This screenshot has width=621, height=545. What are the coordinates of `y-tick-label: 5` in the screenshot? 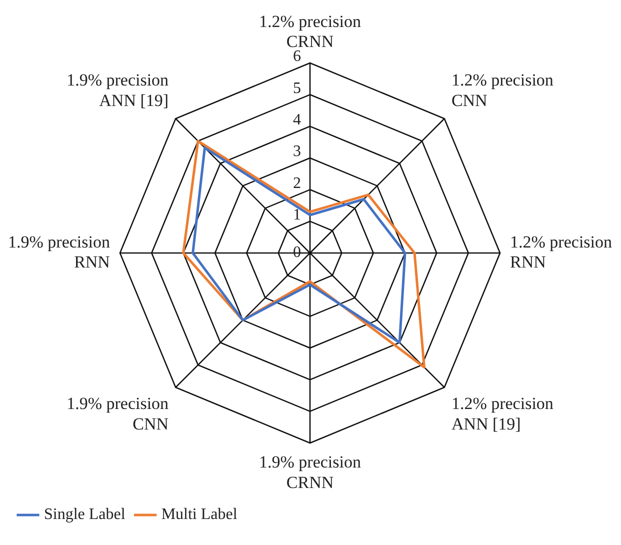 It's located at (297, 88).